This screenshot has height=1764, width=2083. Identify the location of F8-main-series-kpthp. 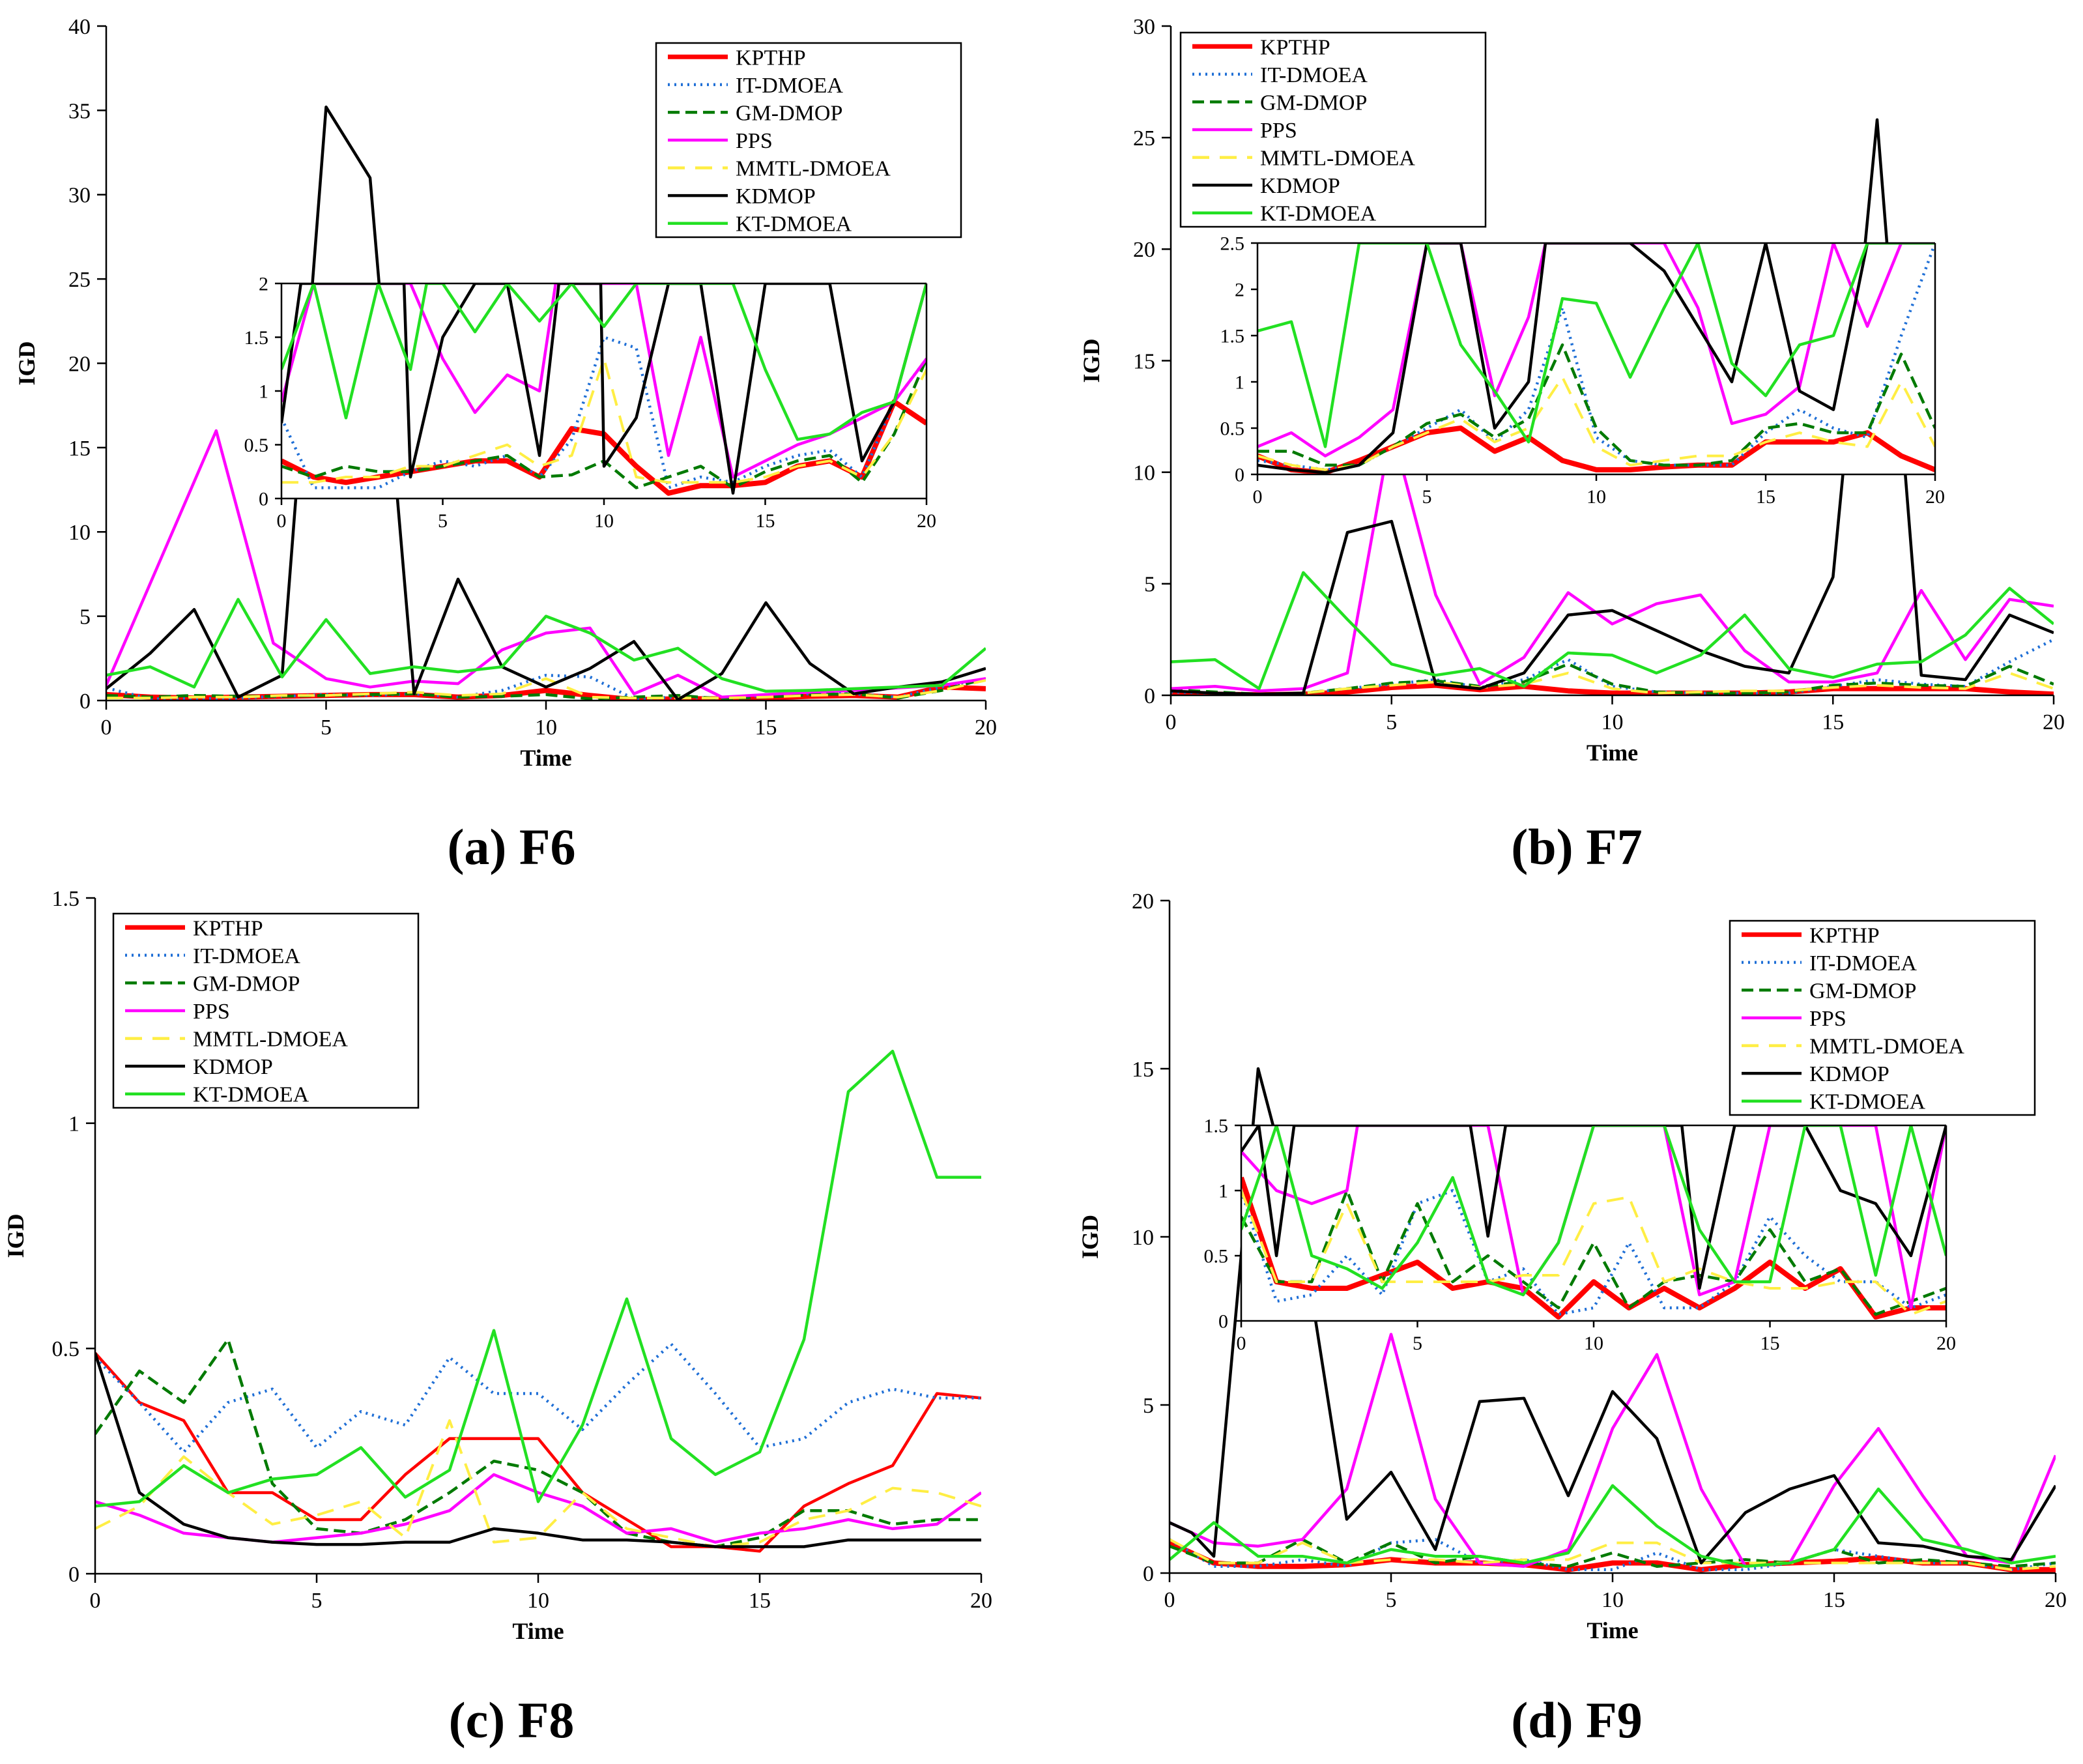
(538, 1452).